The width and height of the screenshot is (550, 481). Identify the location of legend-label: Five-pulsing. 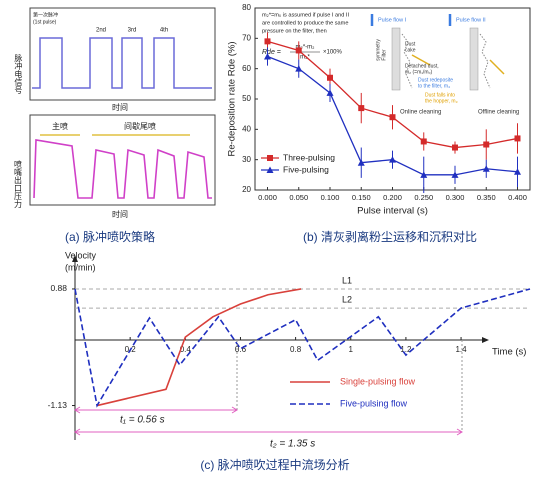
(306, 169).